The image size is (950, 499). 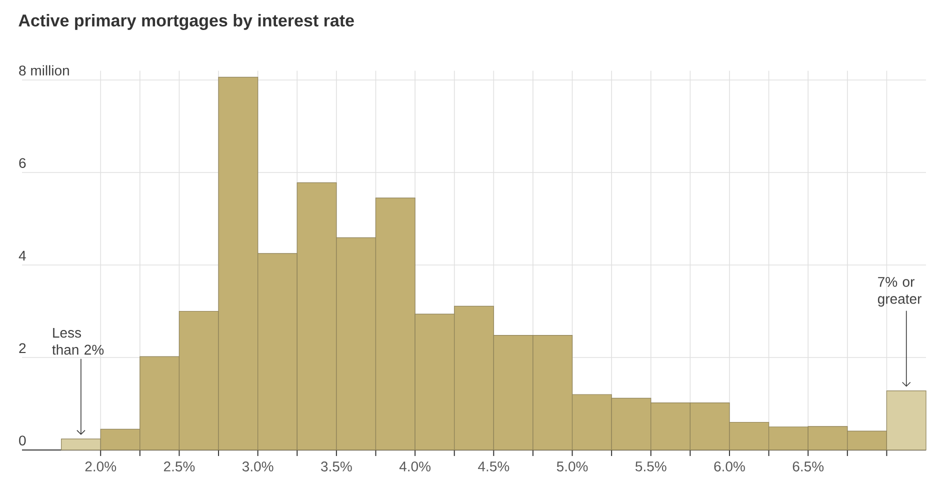 What do you see at coordinates (900, 291) in the screenshot?
I see `annotation: 7% or greater` at bounding box center [900, 291].